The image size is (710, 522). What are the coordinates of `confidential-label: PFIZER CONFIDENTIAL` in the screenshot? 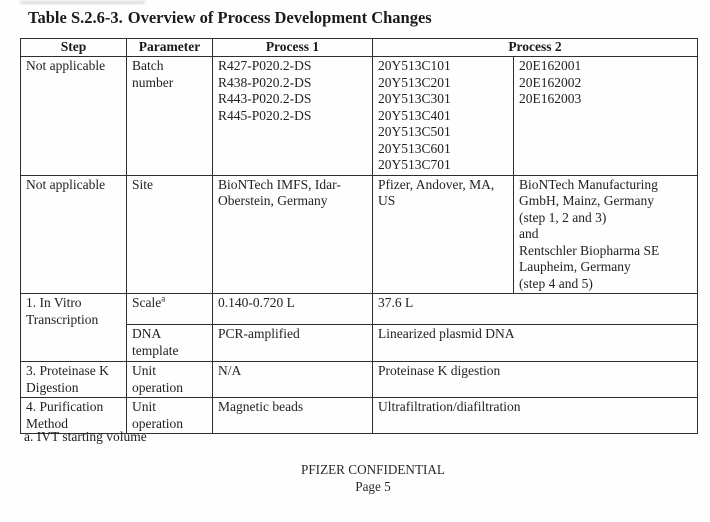 It's located at (373, 469).